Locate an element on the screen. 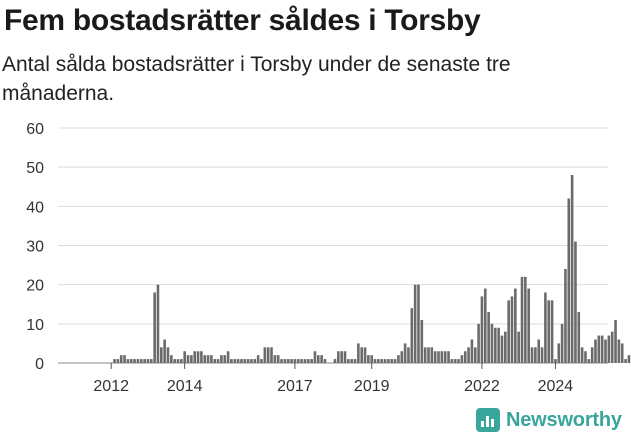 Image resolution: width=631 pixels, height=439 pixels. x-tick-label: 2024 is located at coordinates (556, 386).